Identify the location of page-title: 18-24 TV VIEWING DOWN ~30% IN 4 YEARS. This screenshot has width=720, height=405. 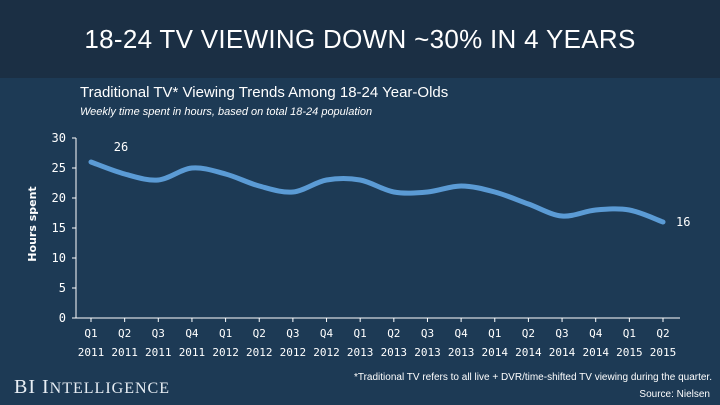
(360, 39).